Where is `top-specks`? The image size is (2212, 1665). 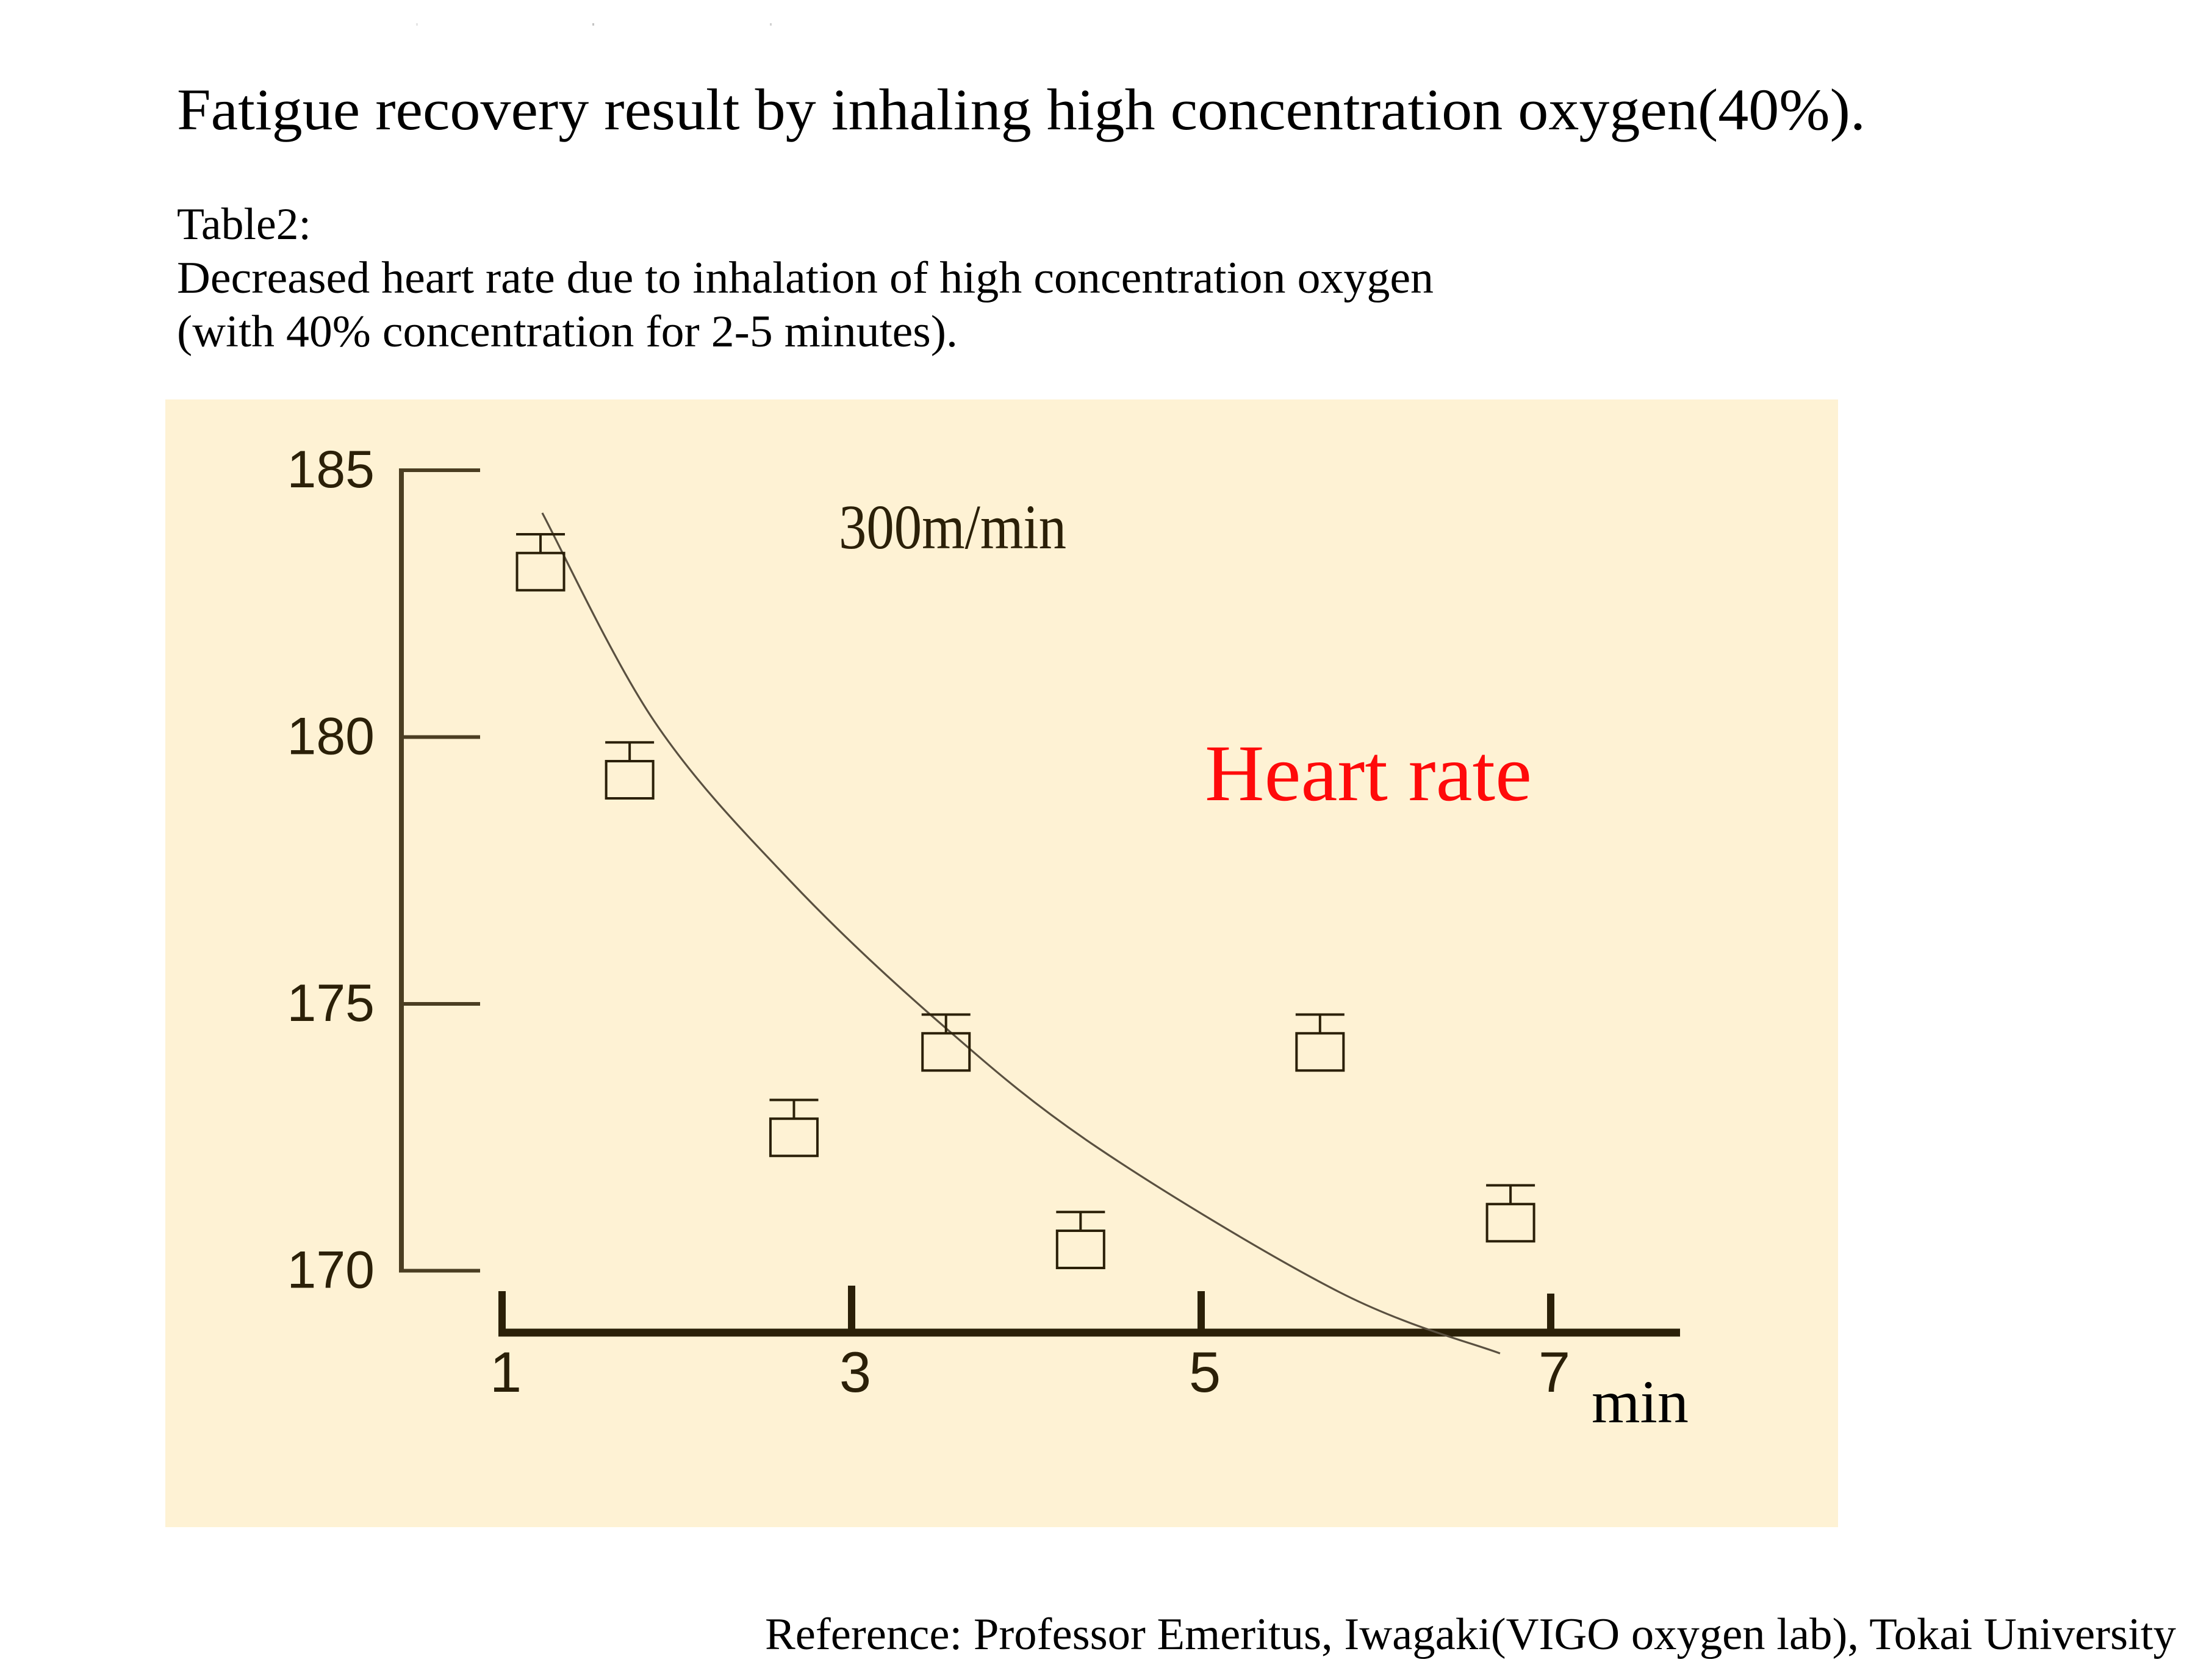 top-specks is located at coordinates (594, 24).